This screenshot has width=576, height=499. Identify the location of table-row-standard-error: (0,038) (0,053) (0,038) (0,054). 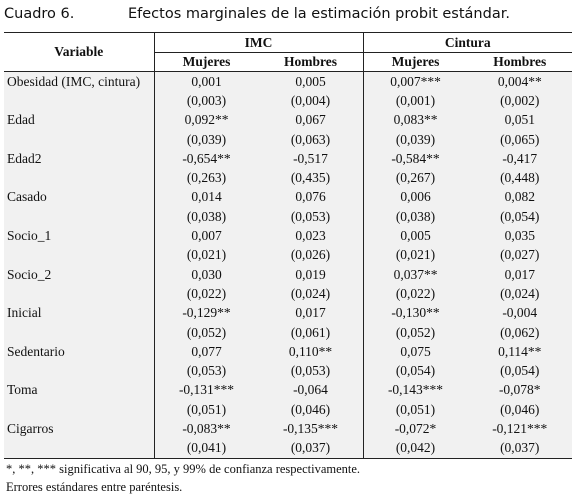
(288, 217).